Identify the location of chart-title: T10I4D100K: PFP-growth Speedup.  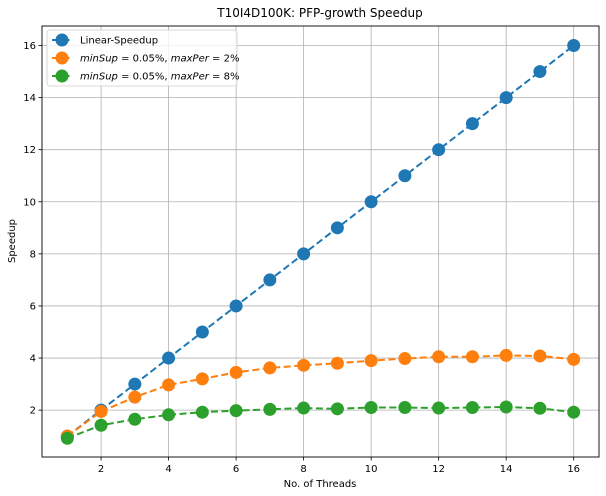
(319, 13).